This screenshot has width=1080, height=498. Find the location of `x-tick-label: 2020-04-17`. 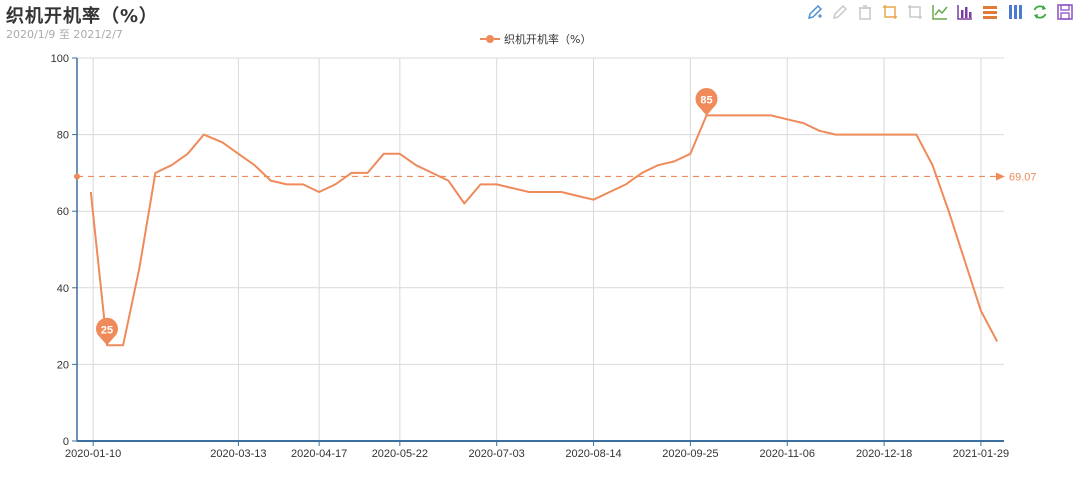

x-tick-label: 2020-04-17 is located at coordinates (319, 454).